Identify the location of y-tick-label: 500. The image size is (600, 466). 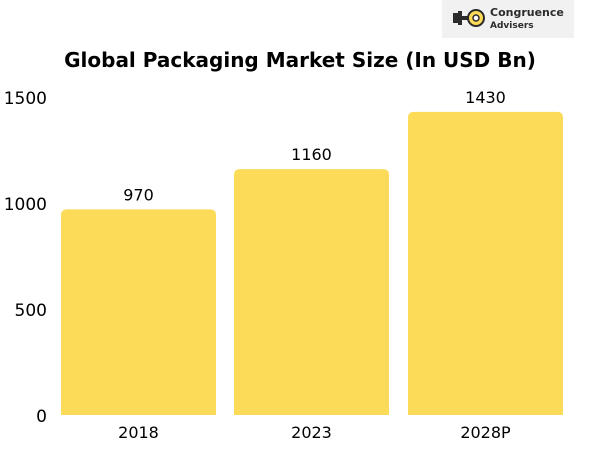
(31, 311).